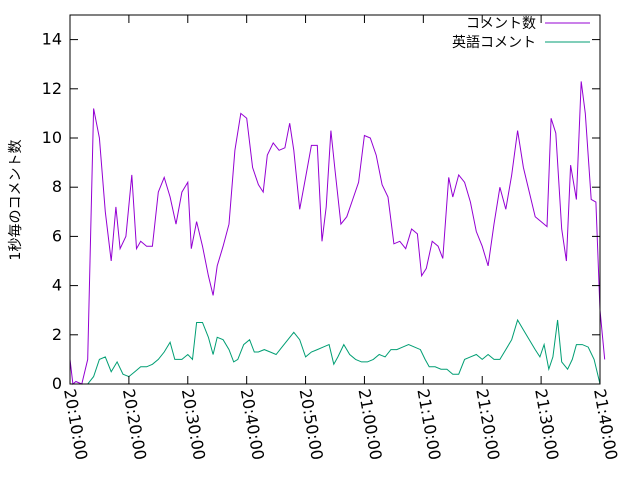 The height and width of the screenshot is (480, 640). What do you see at coordinates (252, 424) in the screenshot?
I see `x-tick-label: 20:40:00` at bounding box center [252, 424].